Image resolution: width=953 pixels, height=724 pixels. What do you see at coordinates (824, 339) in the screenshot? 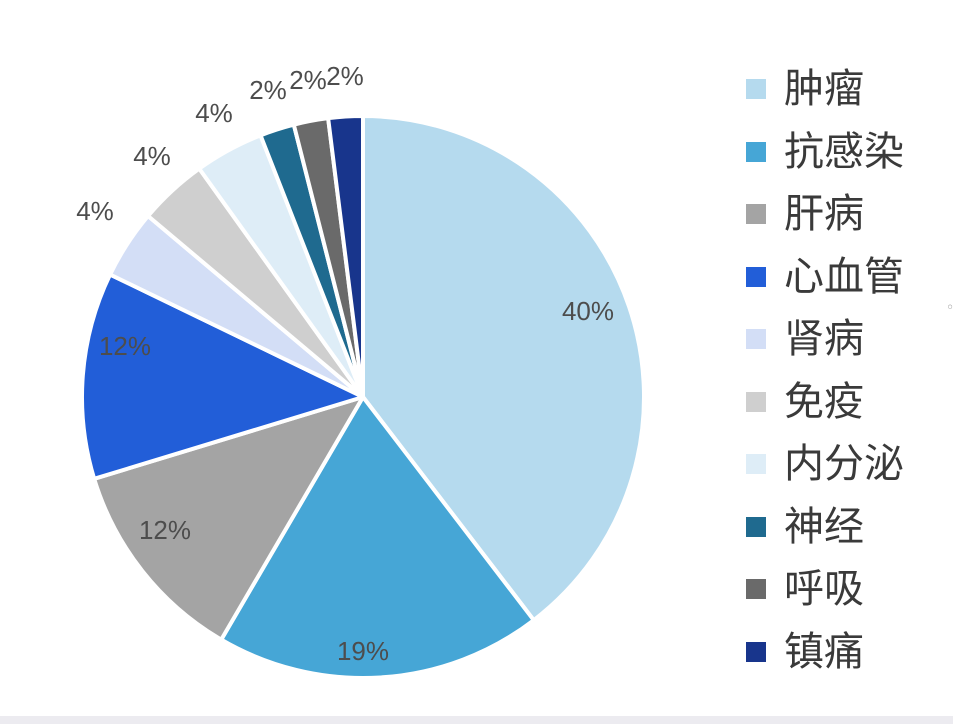
I see `legend-label: 肾病` at bounding box center [824, 339].